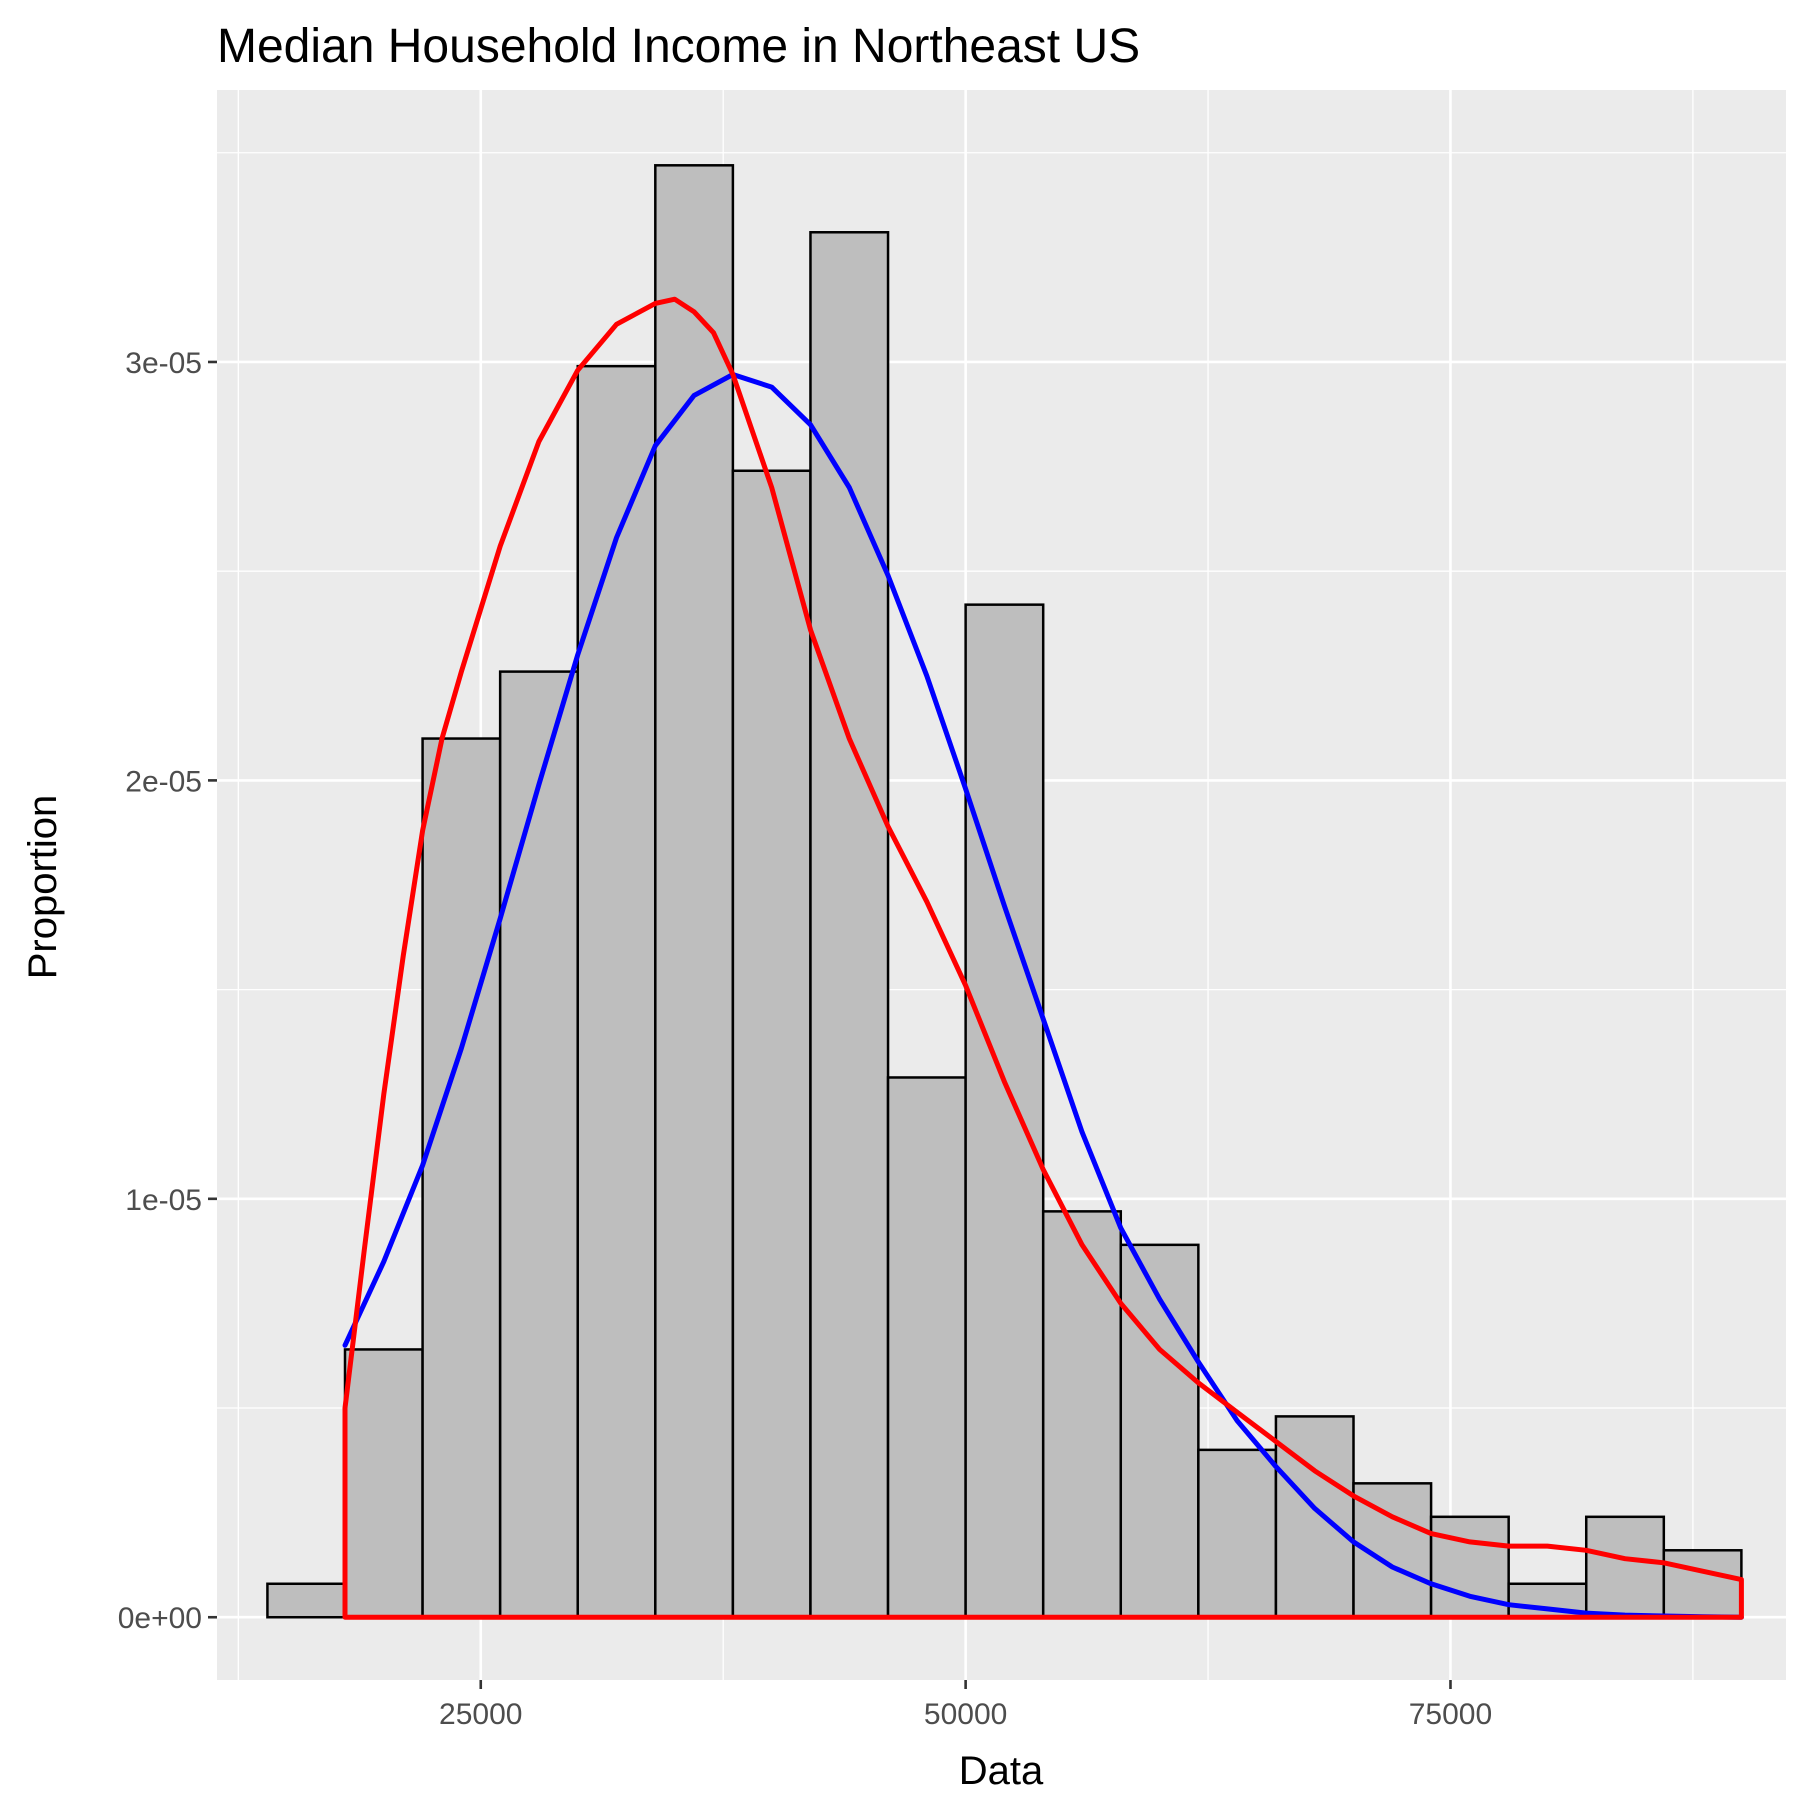 The width and height of the screenshot is (1800, 1800). Describe the element at coordinates (163, 781) in the screenshot. I see `y-tick-label: 2e-05` at that location.